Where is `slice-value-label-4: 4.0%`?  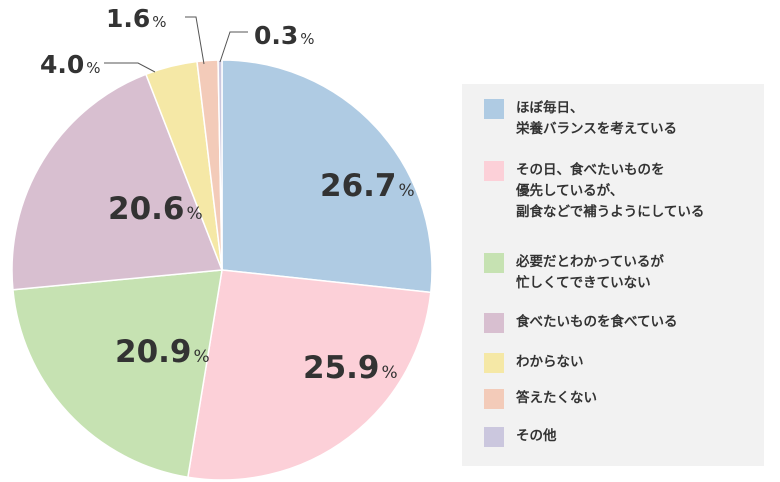
slice-value-label-4: 4.0% is located at coordinates (70, 64).